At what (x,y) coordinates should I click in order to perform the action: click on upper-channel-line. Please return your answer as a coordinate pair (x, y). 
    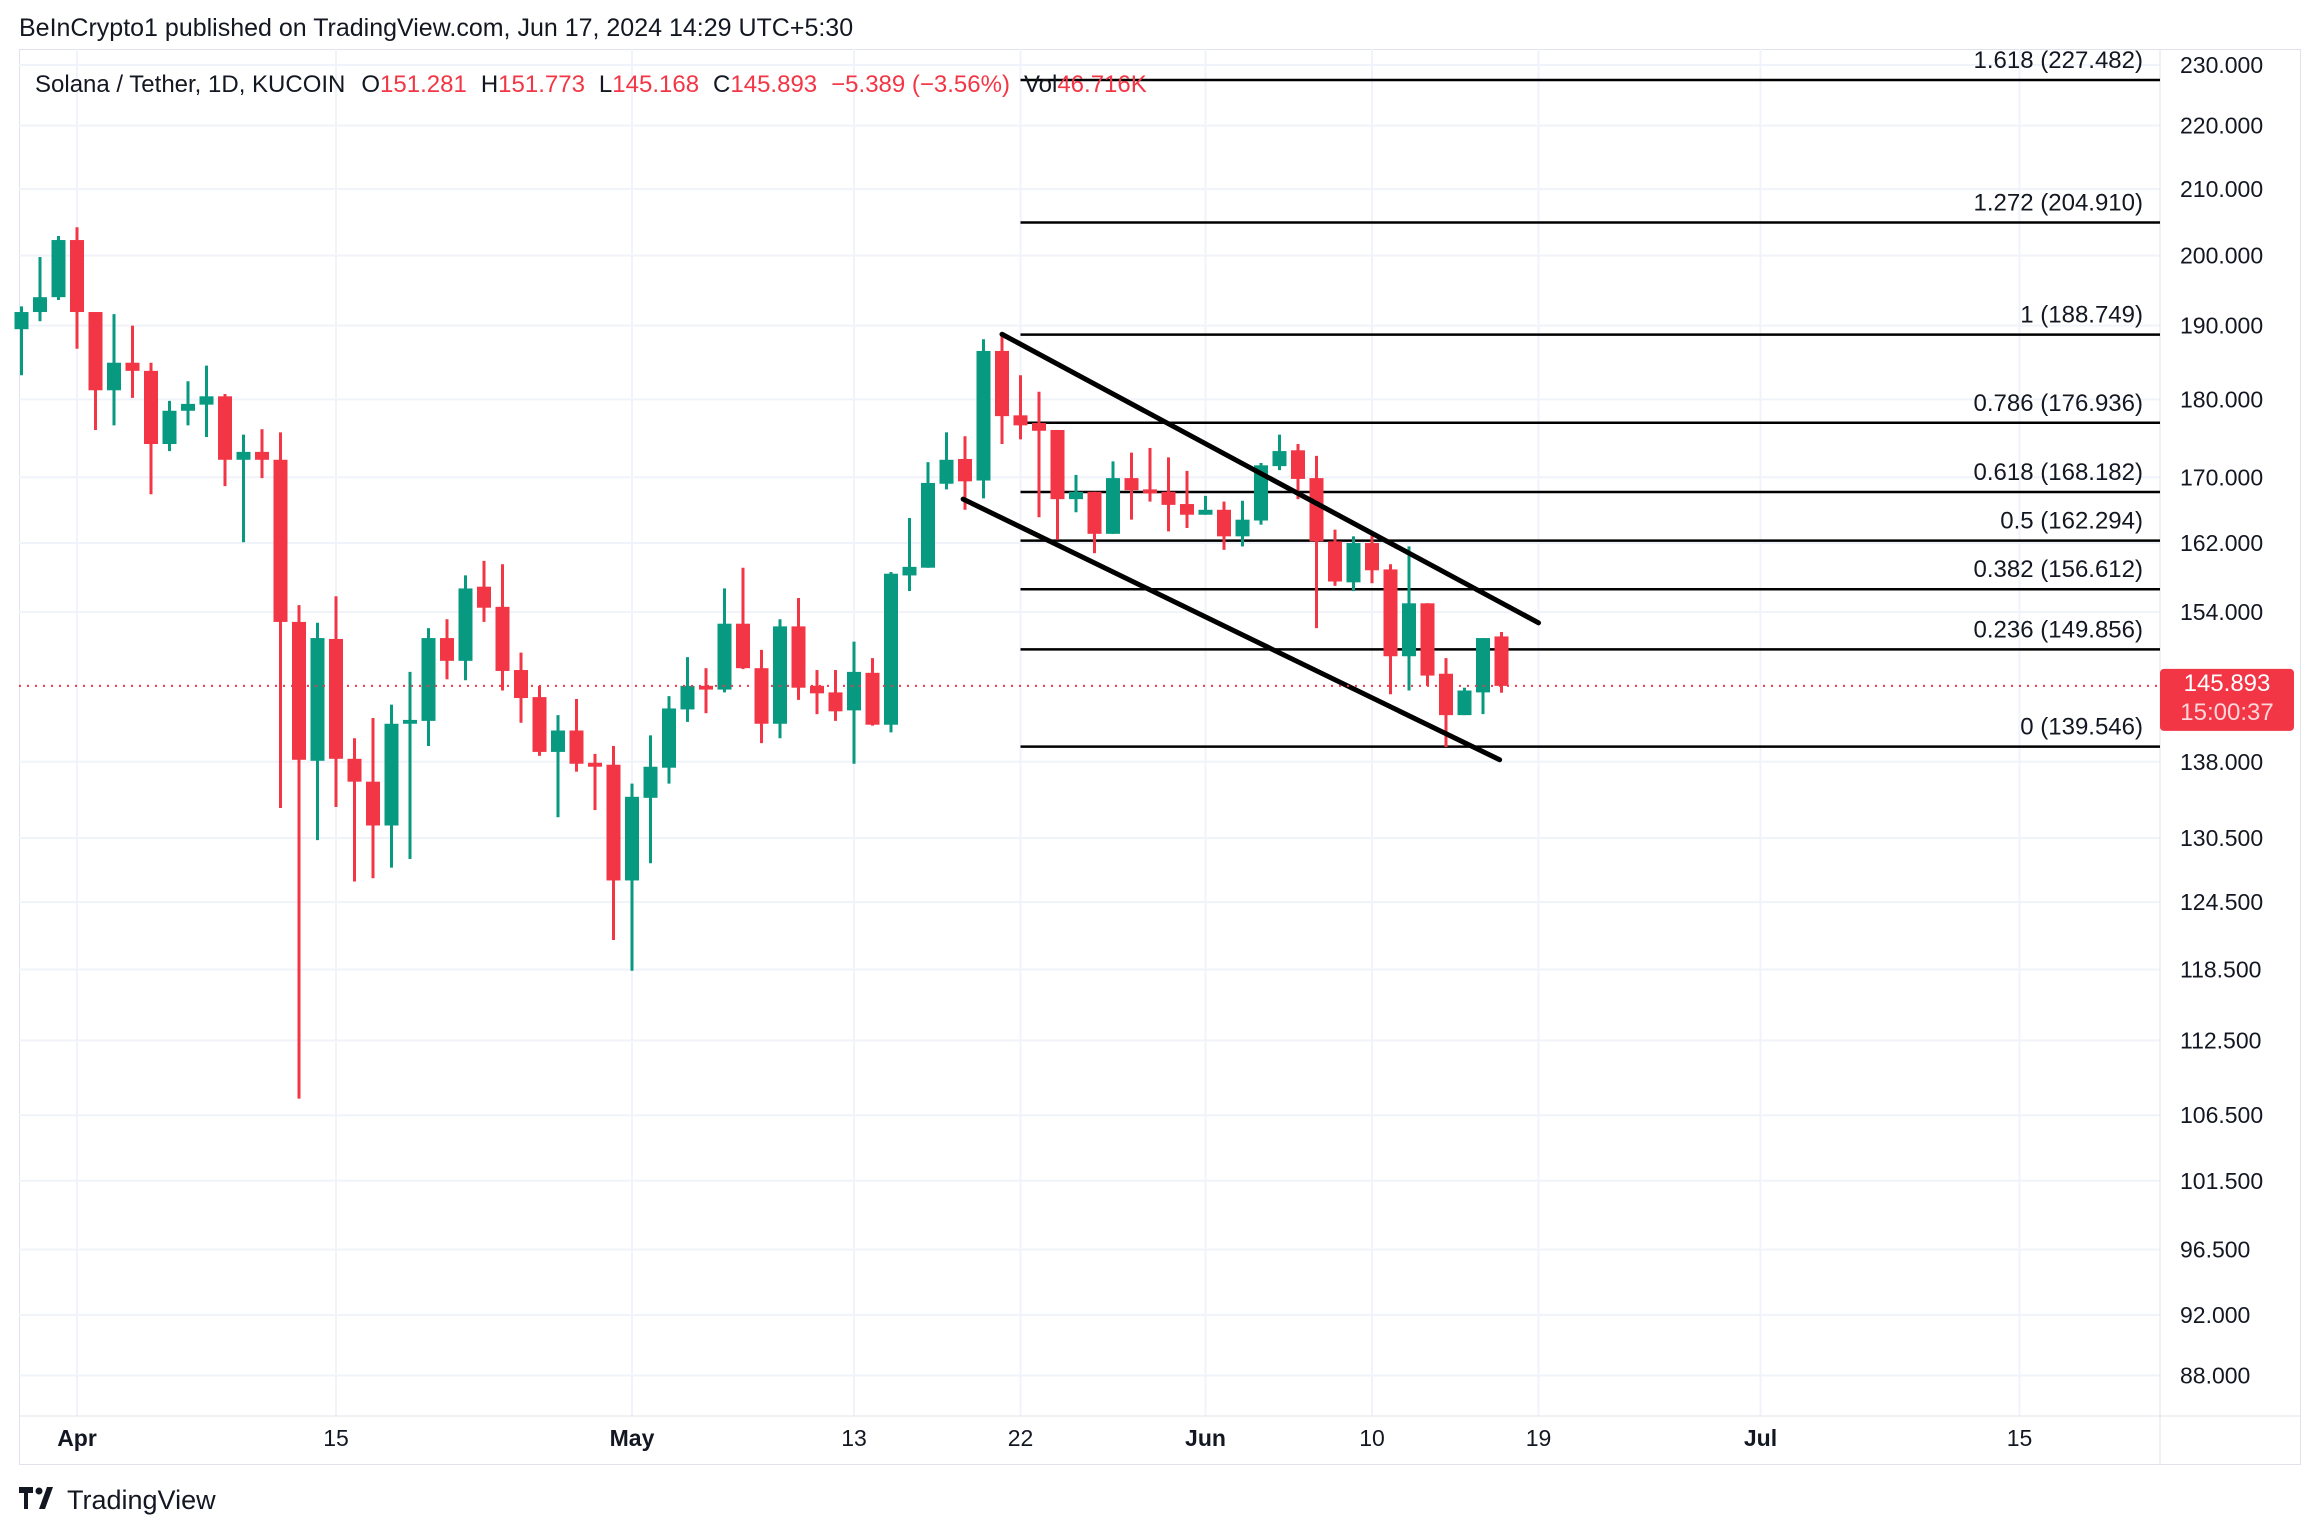
    Looking at the image, I should click on (1270, 478).